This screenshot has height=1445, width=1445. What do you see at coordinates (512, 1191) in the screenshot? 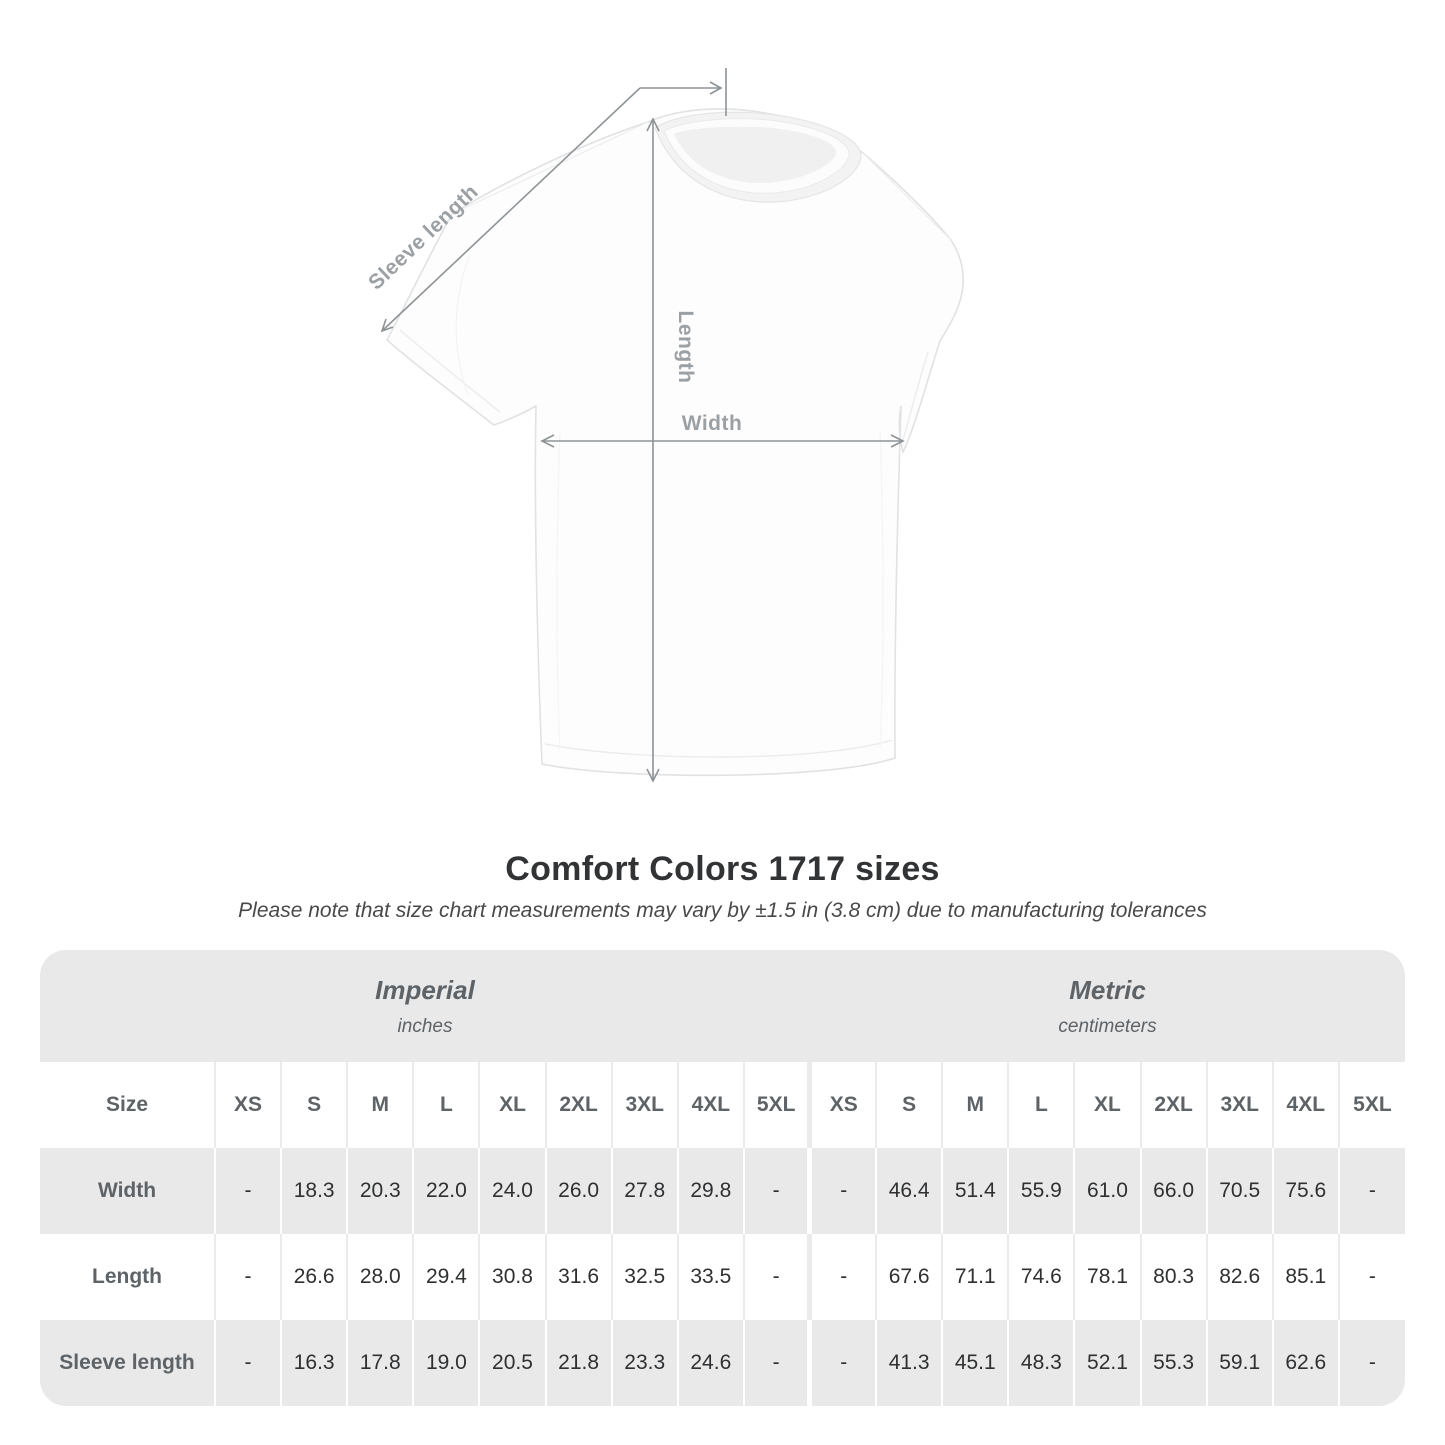
I see `cell: 24.0` at bounding box center [512, 1191].